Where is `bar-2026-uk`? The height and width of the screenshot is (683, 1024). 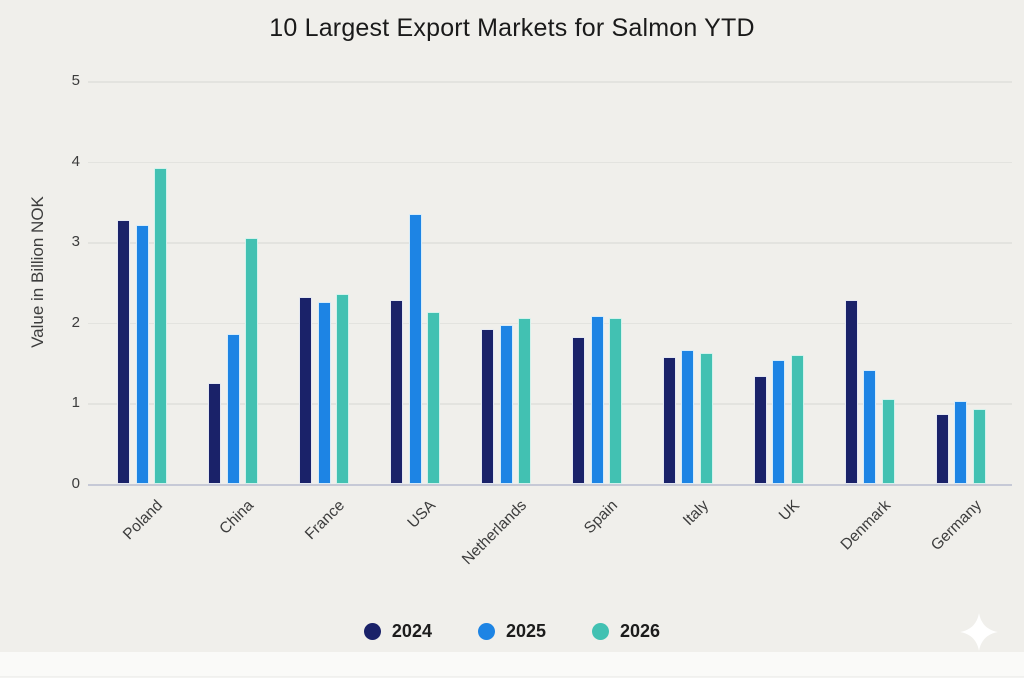 bar-2026-uk is located at coordinates (797, 419).